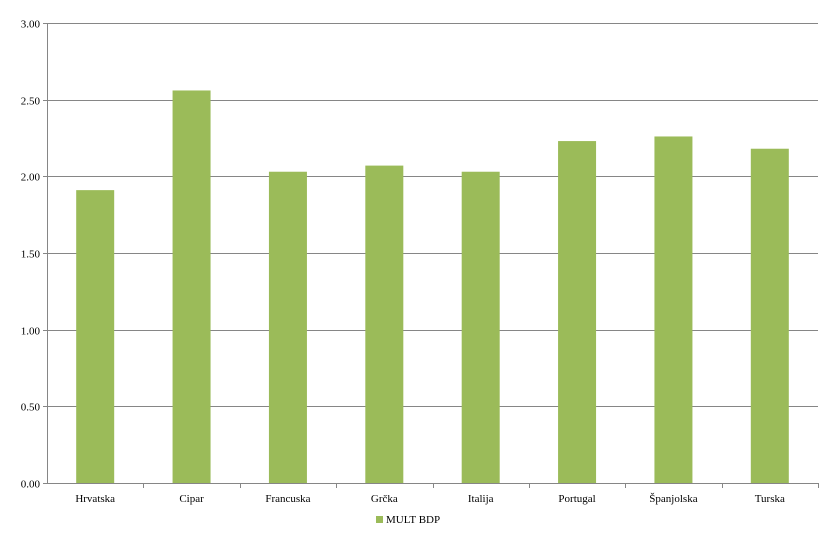 The image size is (831, 533). What do you see at coordinates (413, 520) in the screenshot?
I see `legend-label: MULT BDP` at bounding box center [413, 520].